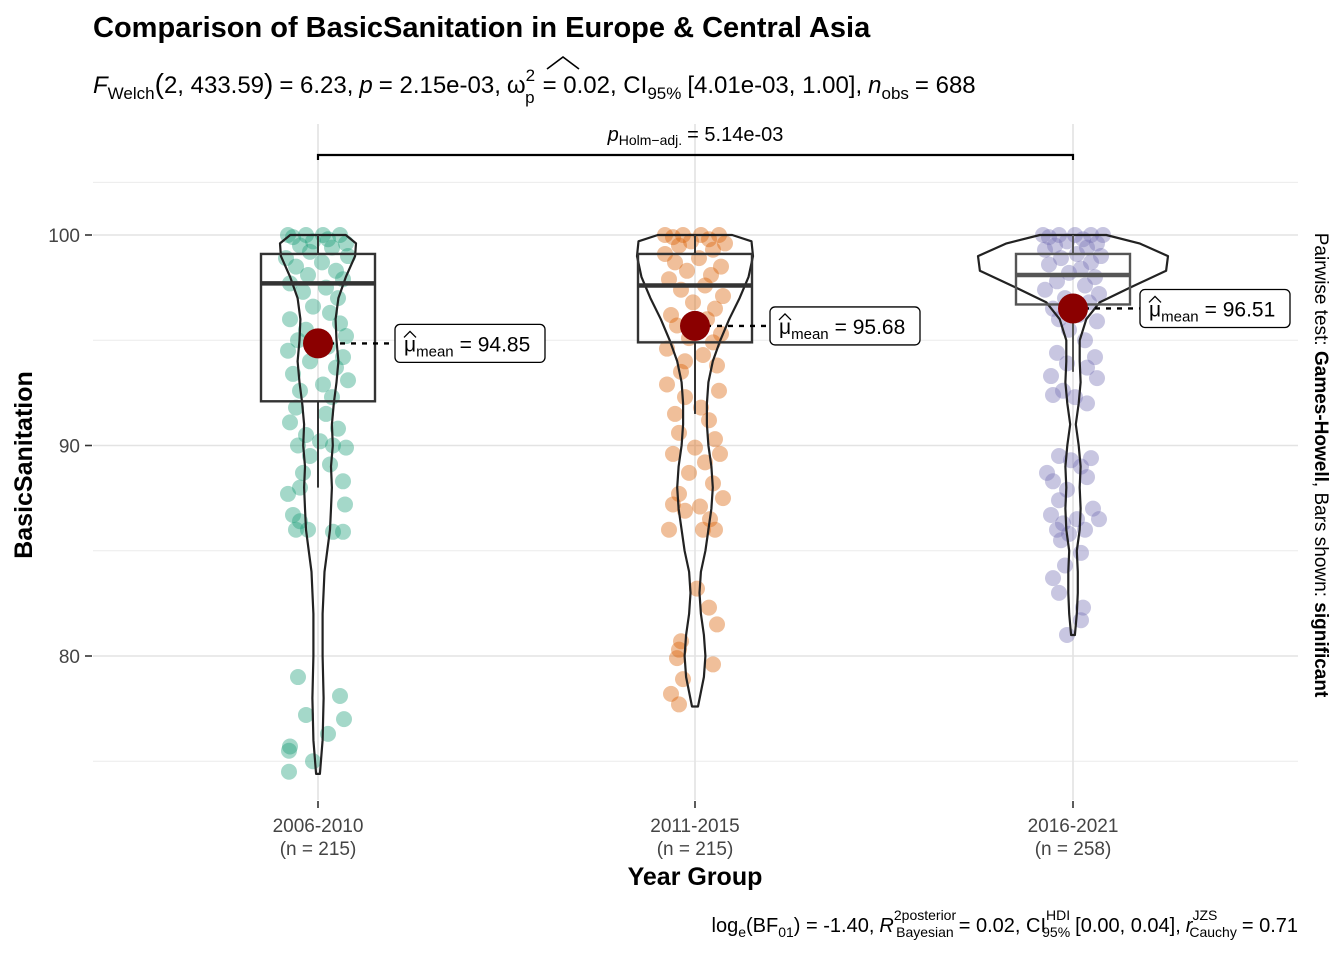 The width and height of the screenshot is (1344, 960). I want to click on bayes-bf: (BF, so click(762, 926).